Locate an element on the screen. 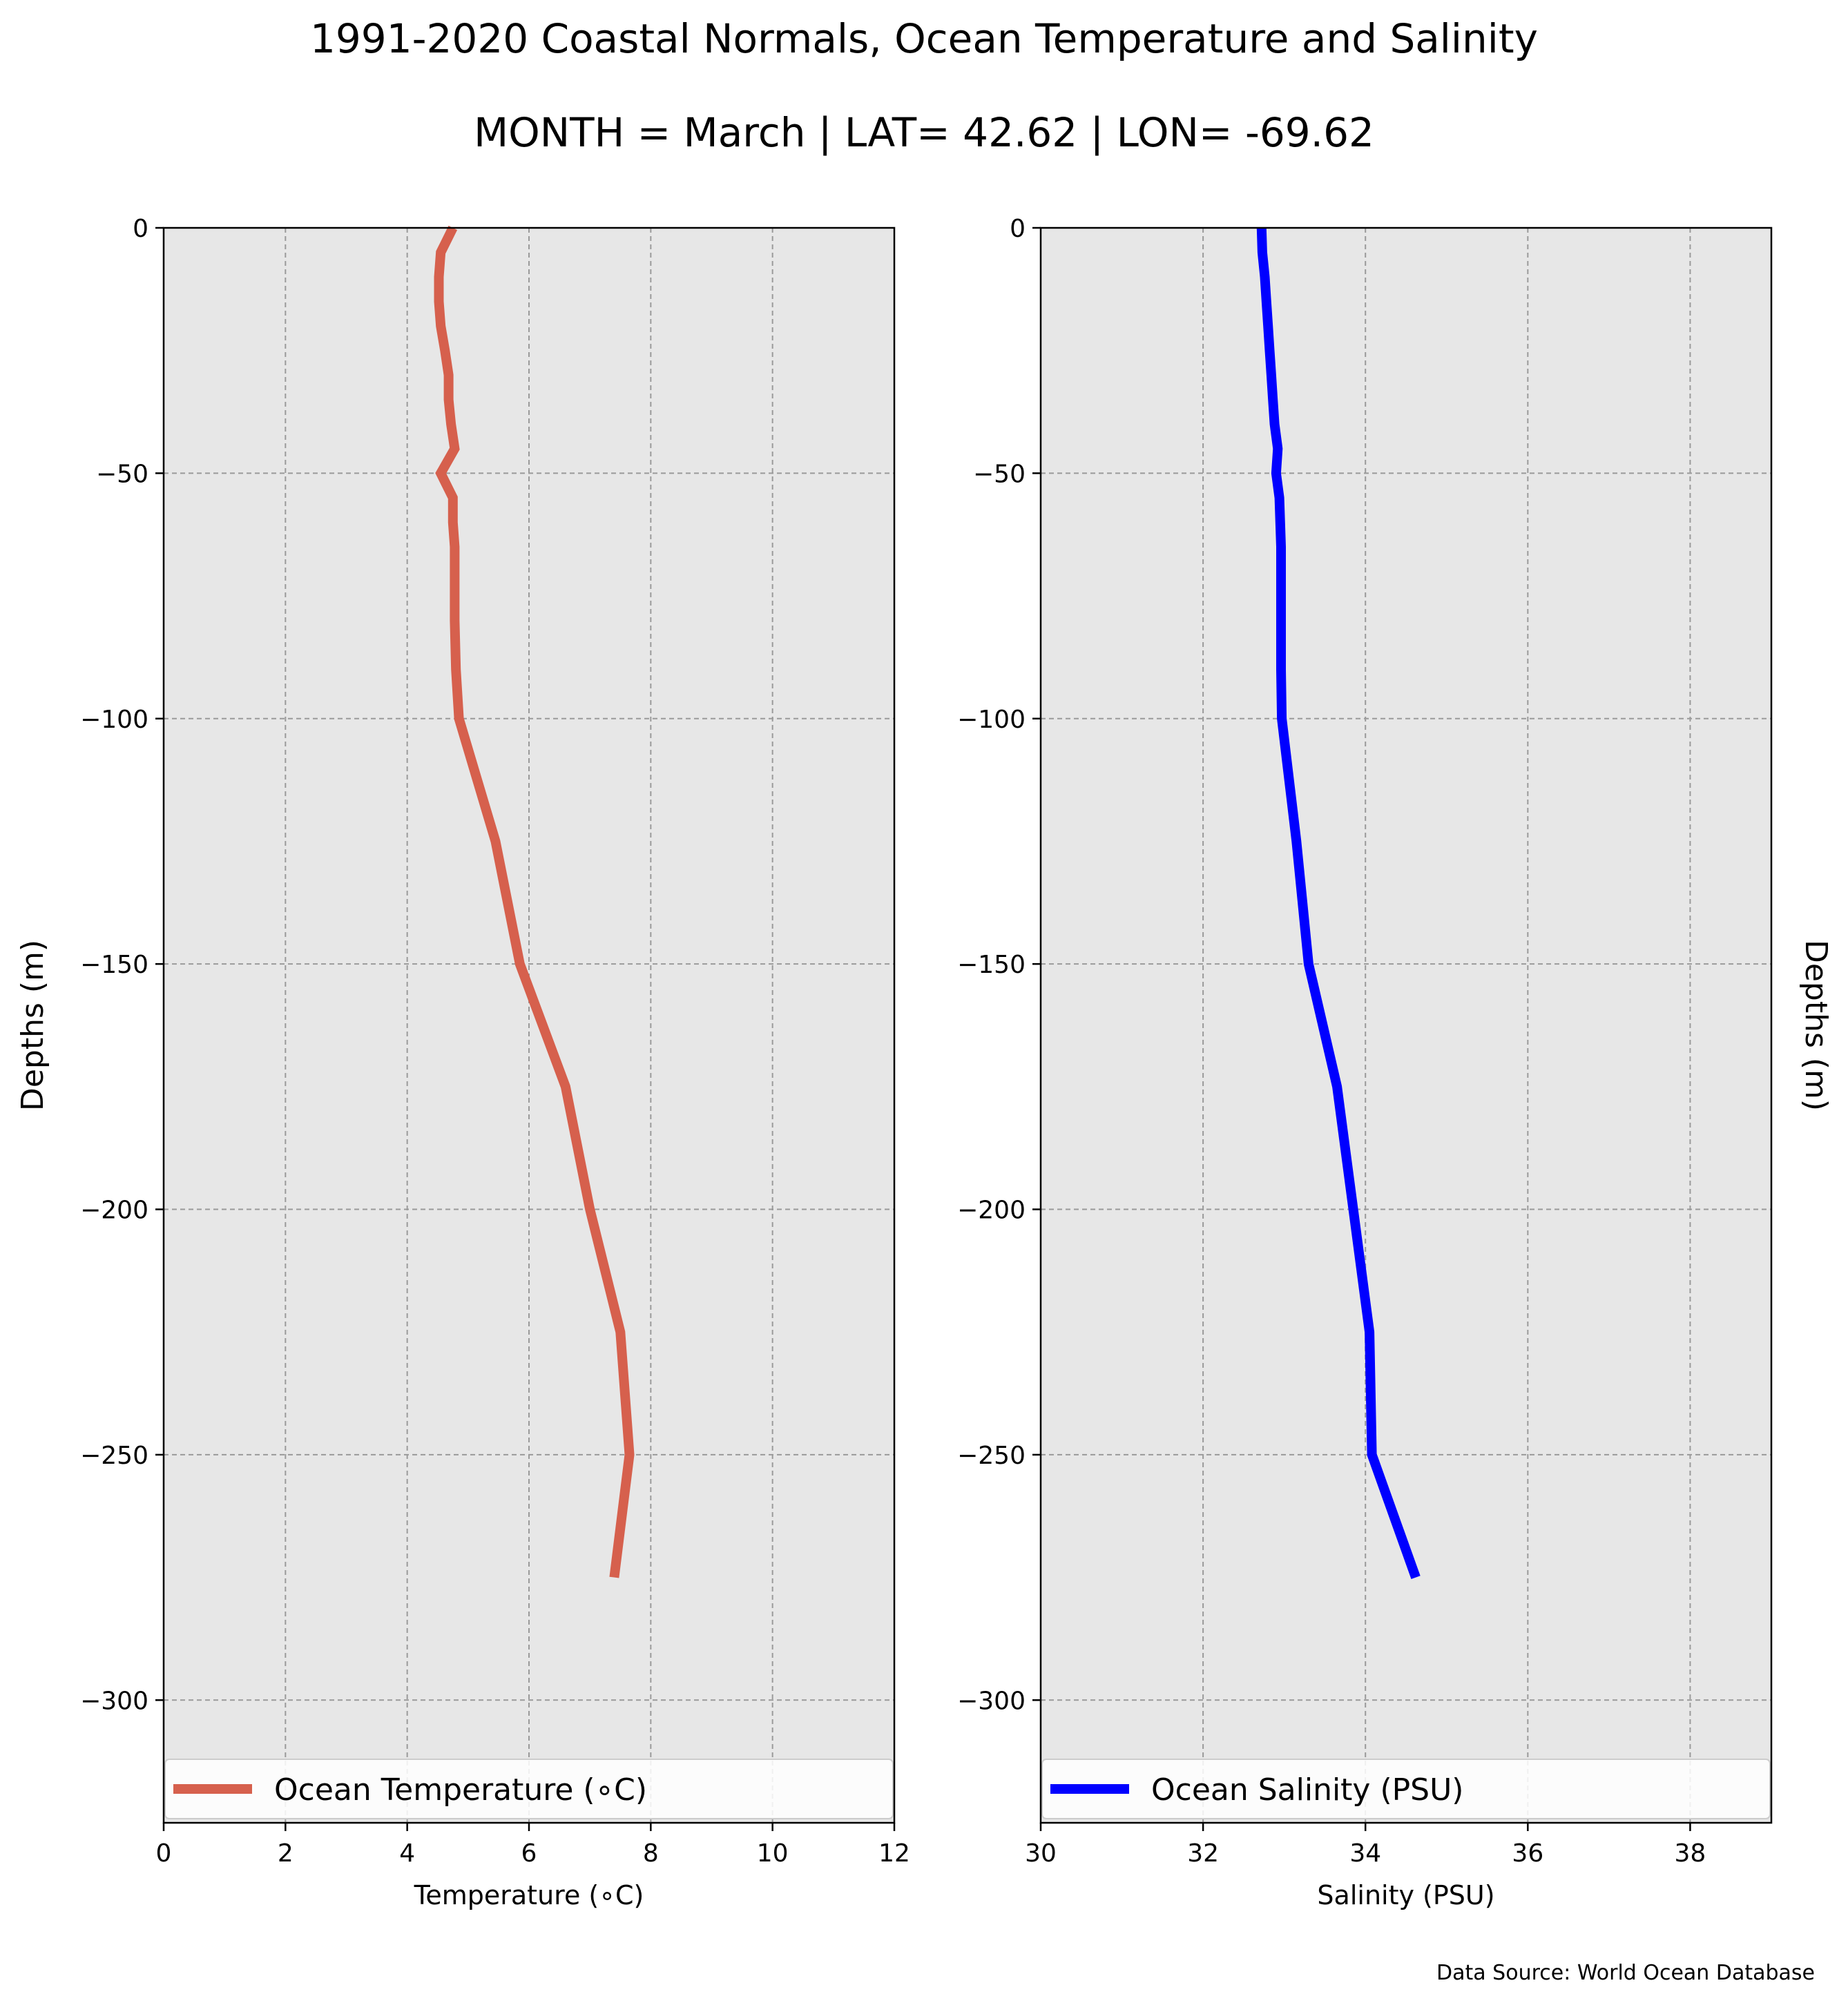  panel-2-y-tick-label: −100 is located at coordinates (991, 720).